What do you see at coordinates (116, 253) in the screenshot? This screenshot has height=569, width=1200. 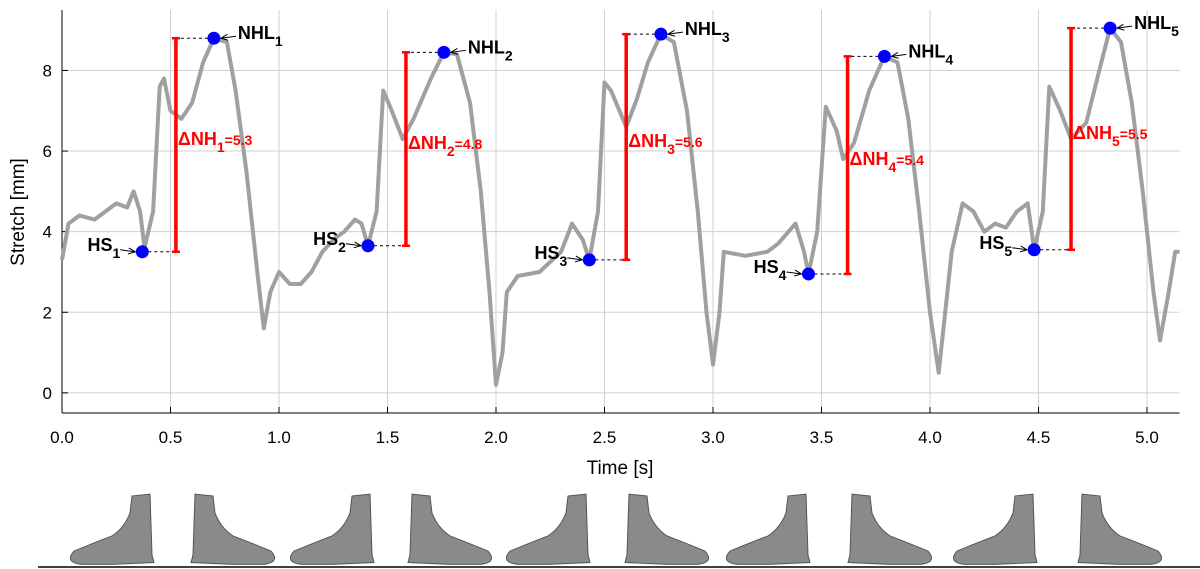 I see `hs-label-part: 1` at bounding box center [116, 253].